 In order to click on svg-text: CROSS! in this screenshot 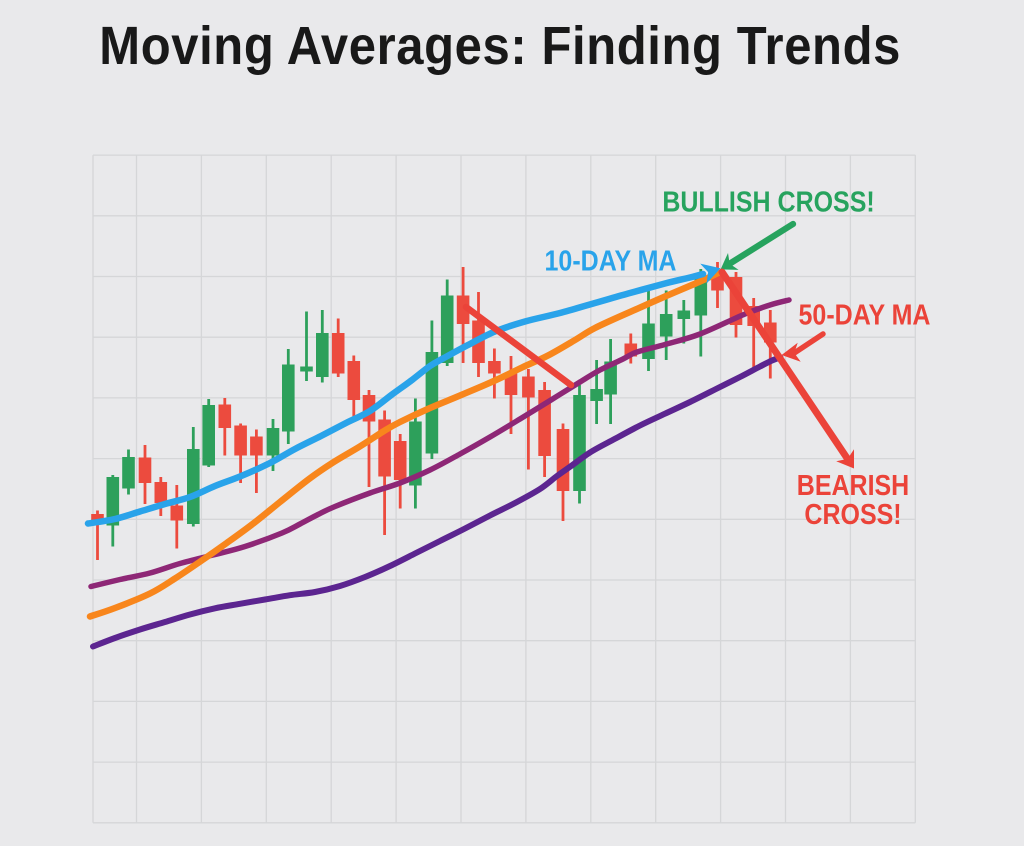, I will do `click(852, 514)`.